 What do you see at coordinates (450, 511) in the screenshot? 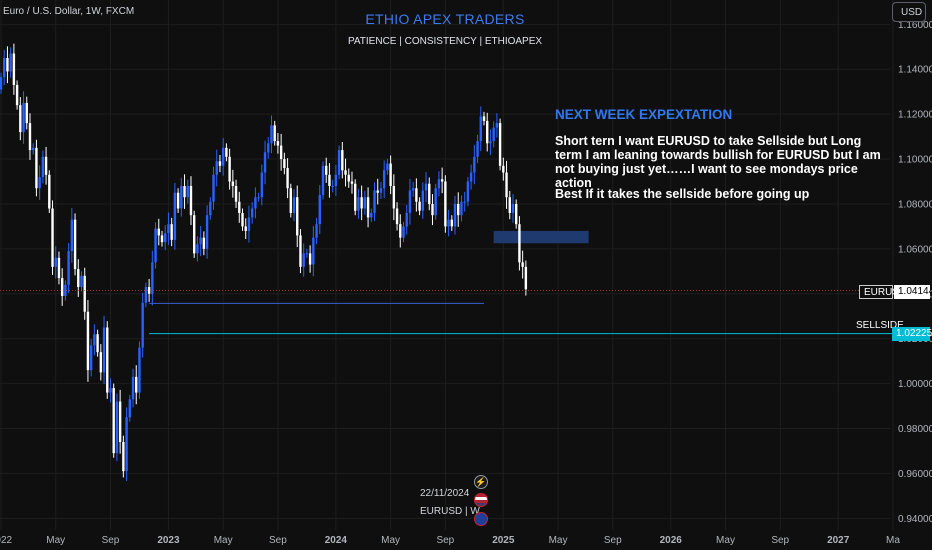
I see `watermark-symbol: EURUSD | W` at bounding box center [450, 511].